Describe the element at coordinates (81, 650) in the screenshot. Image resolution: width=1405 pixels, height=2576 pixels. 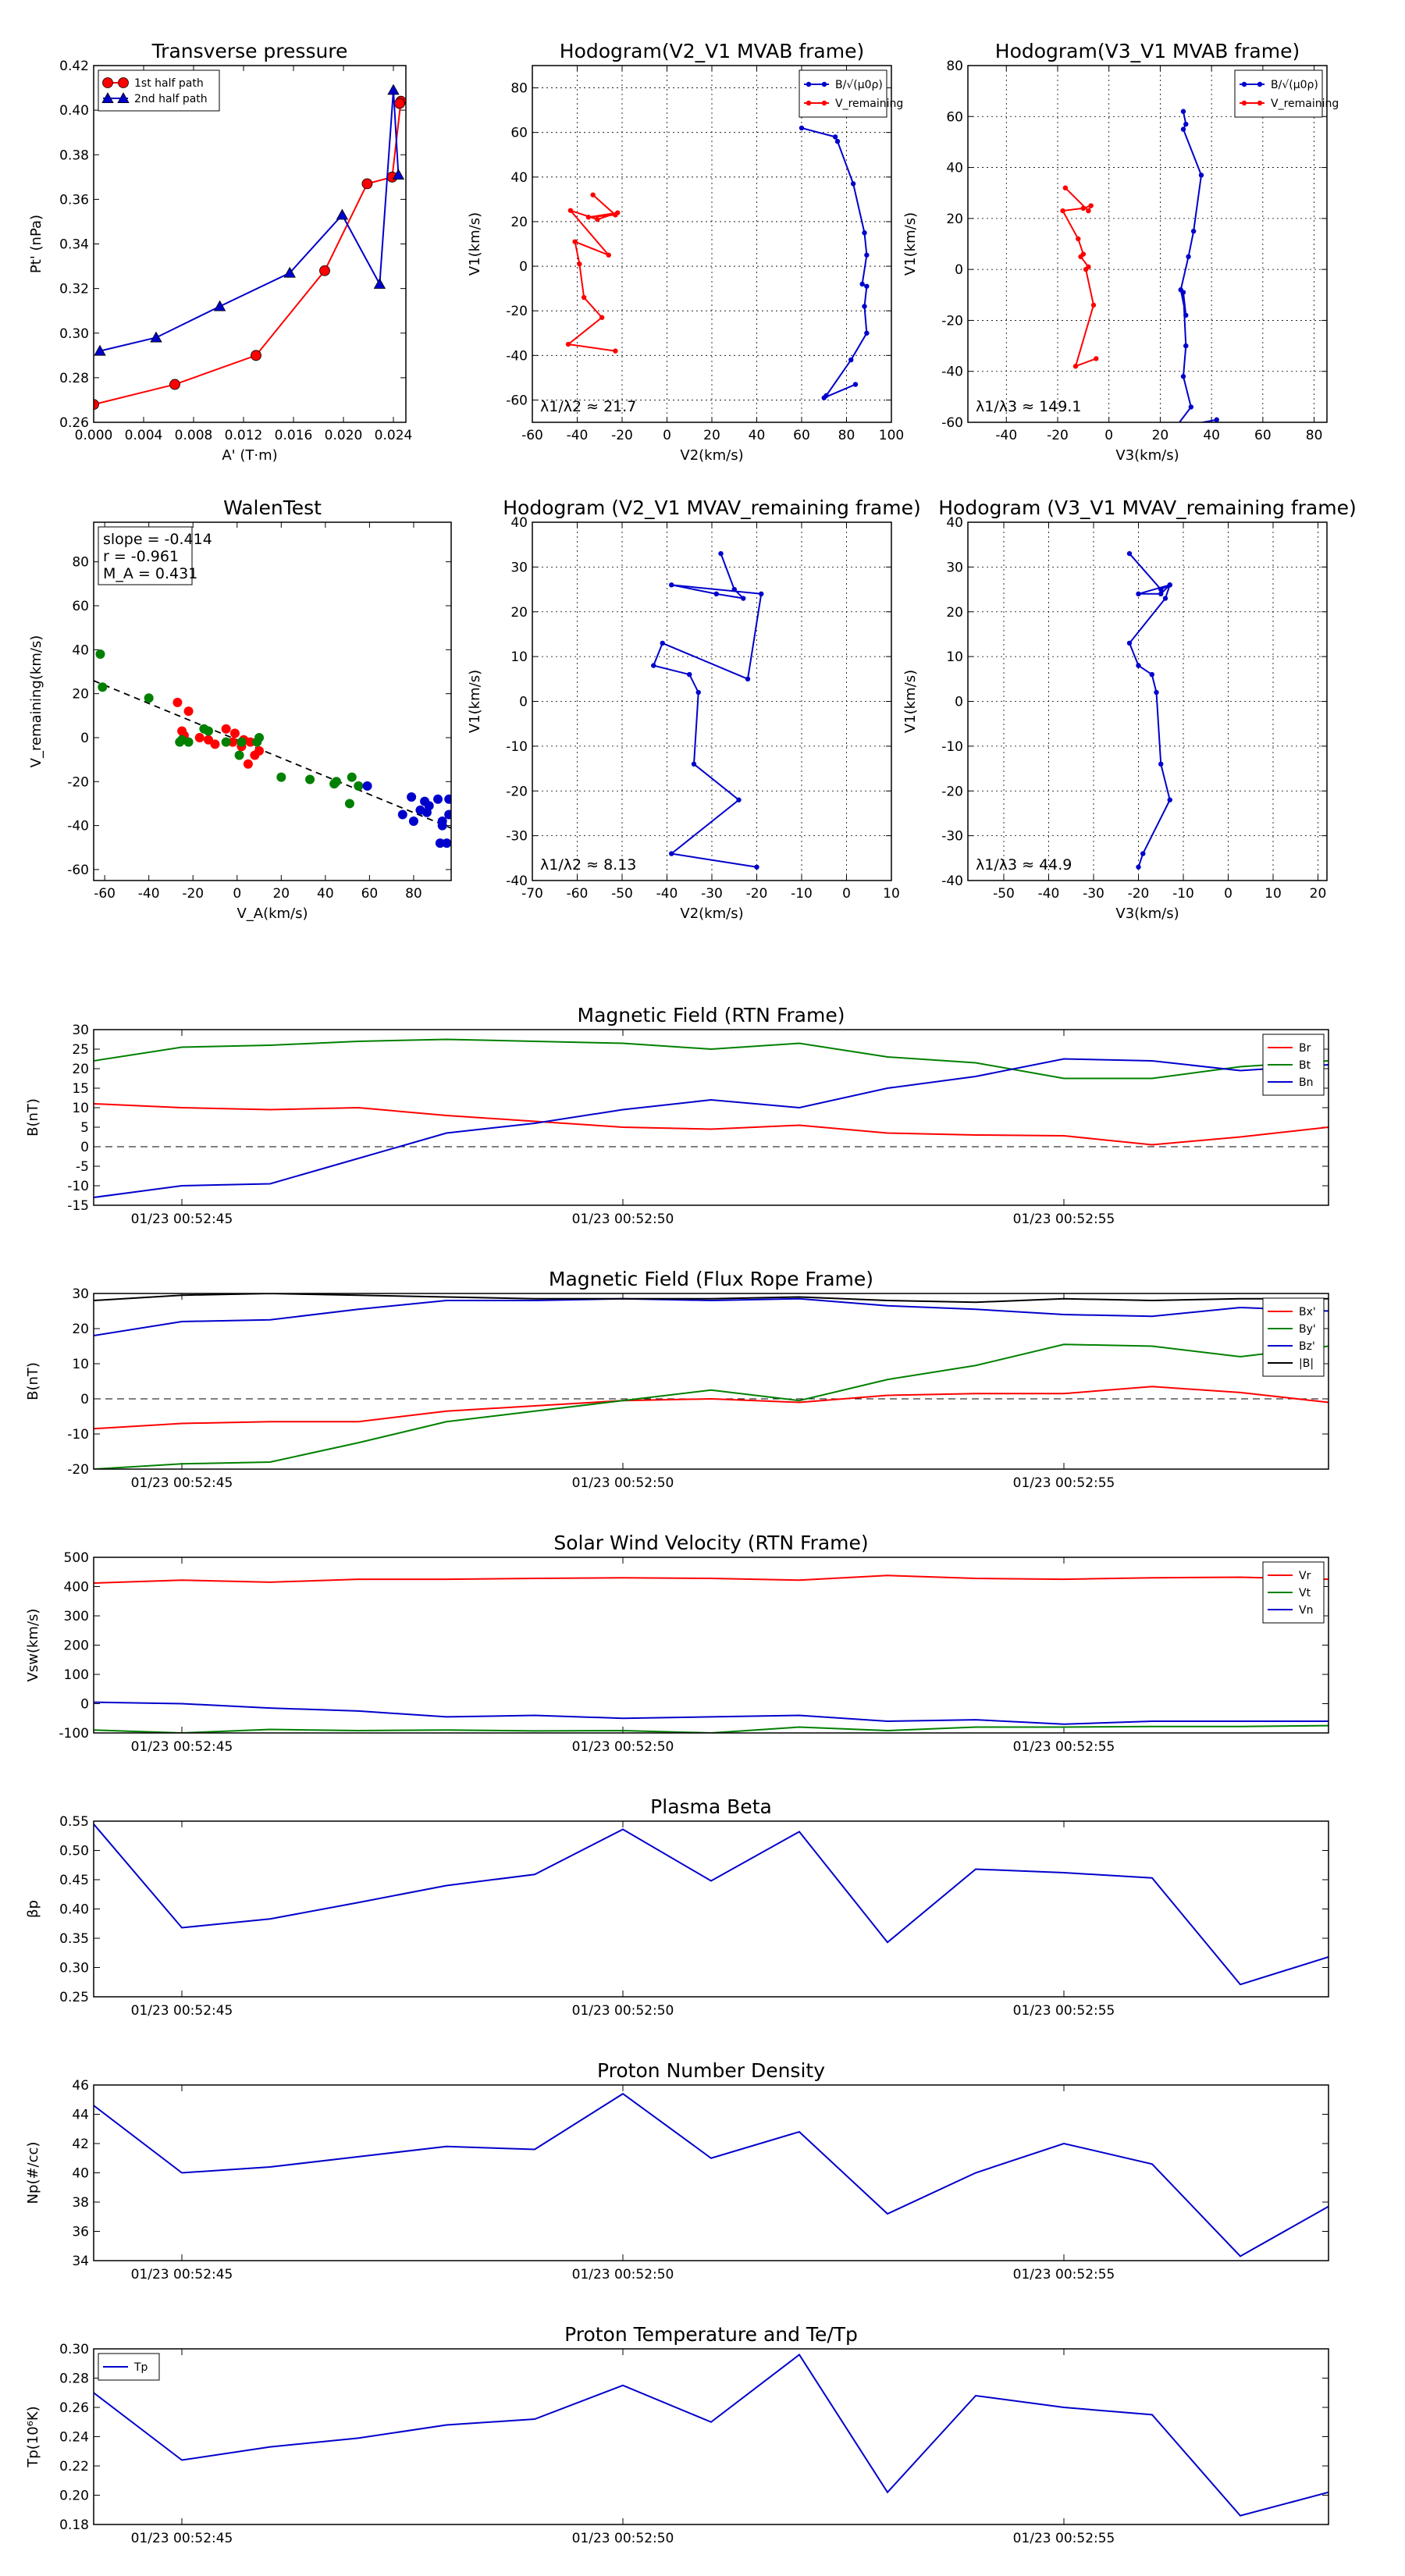
I see `y-tick-label: 40` at that location.